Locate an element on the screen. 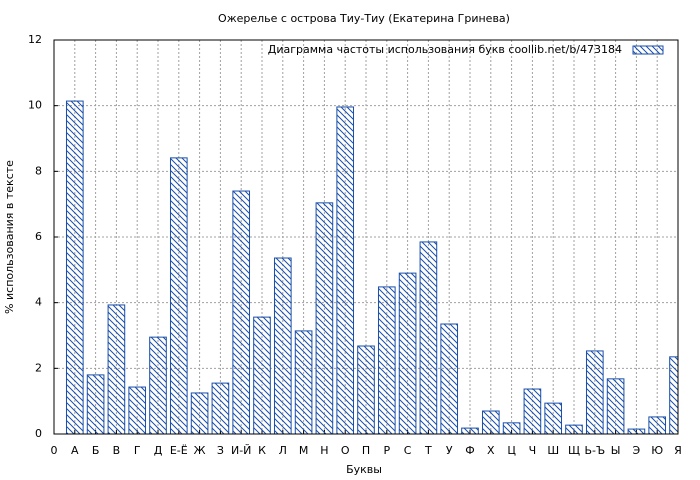  x-tick-label: Ь-Ъ is located at coordinates (594, 450).